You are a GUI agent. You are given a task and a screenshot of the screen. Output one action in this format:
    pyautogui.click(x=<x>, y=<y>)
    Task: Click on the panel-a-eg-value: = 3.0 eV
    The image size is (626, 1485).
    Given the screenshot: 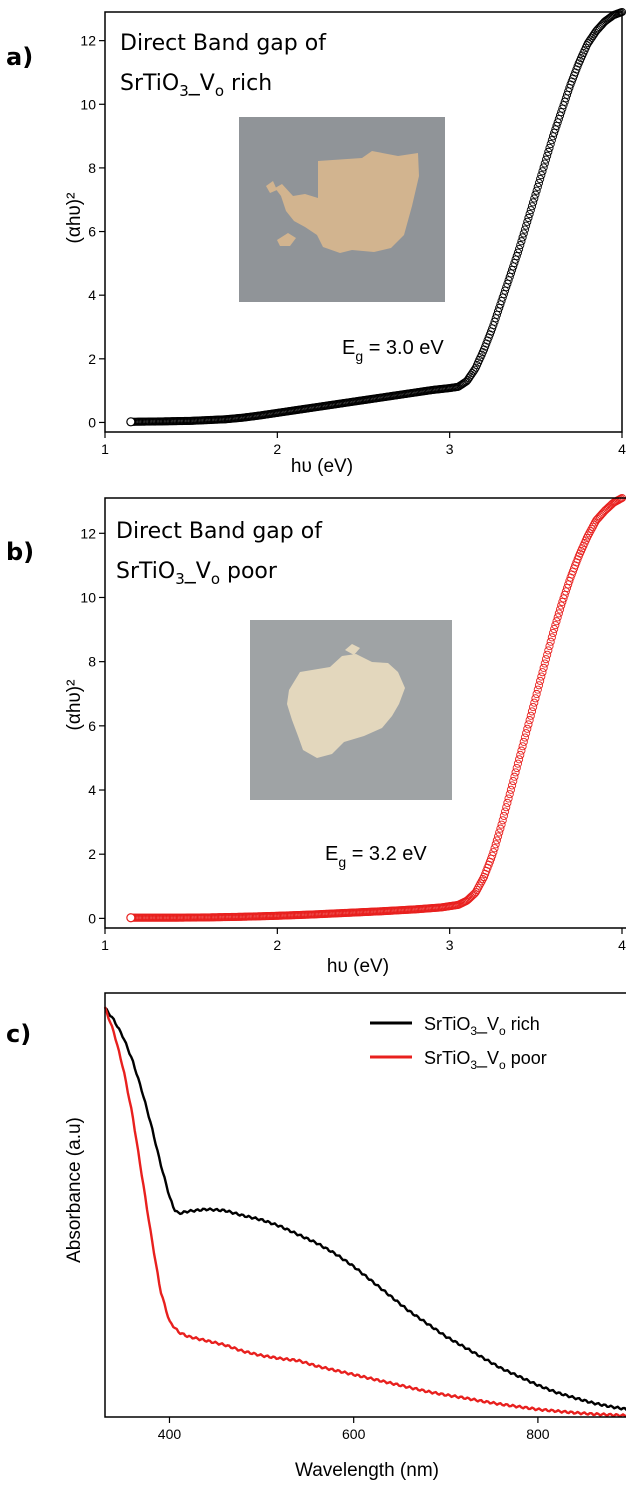 What is the action you would take?
    pyautogui.click(x=403, y=348)
    